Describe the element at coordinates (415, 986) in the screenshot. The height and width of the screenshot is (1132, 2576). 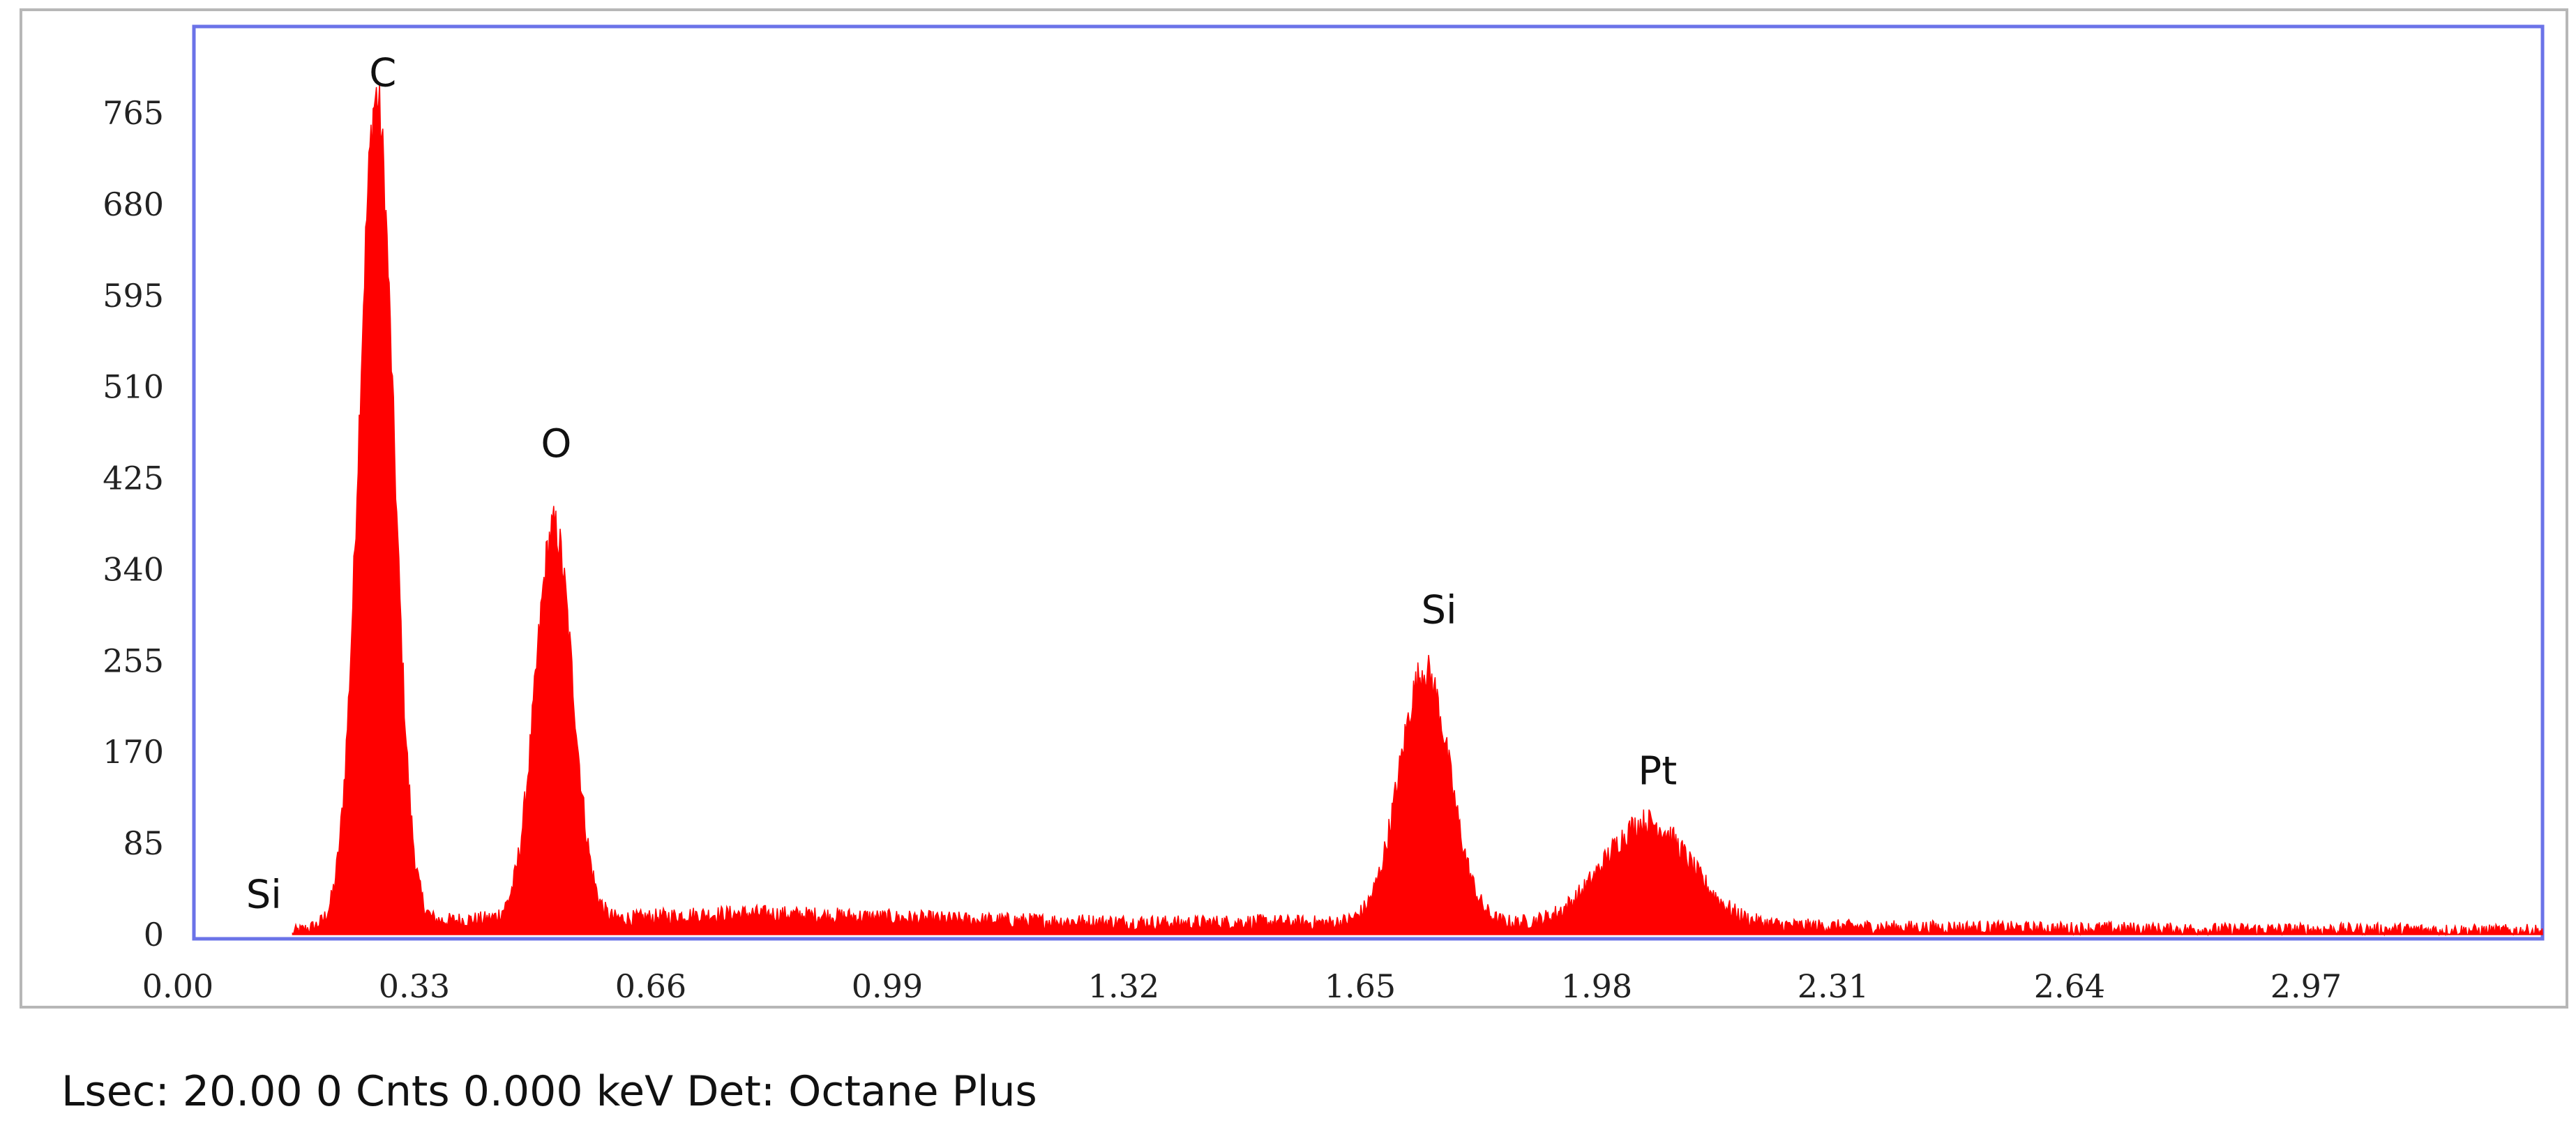
I see `x-tick-label: 0.33` at that location.